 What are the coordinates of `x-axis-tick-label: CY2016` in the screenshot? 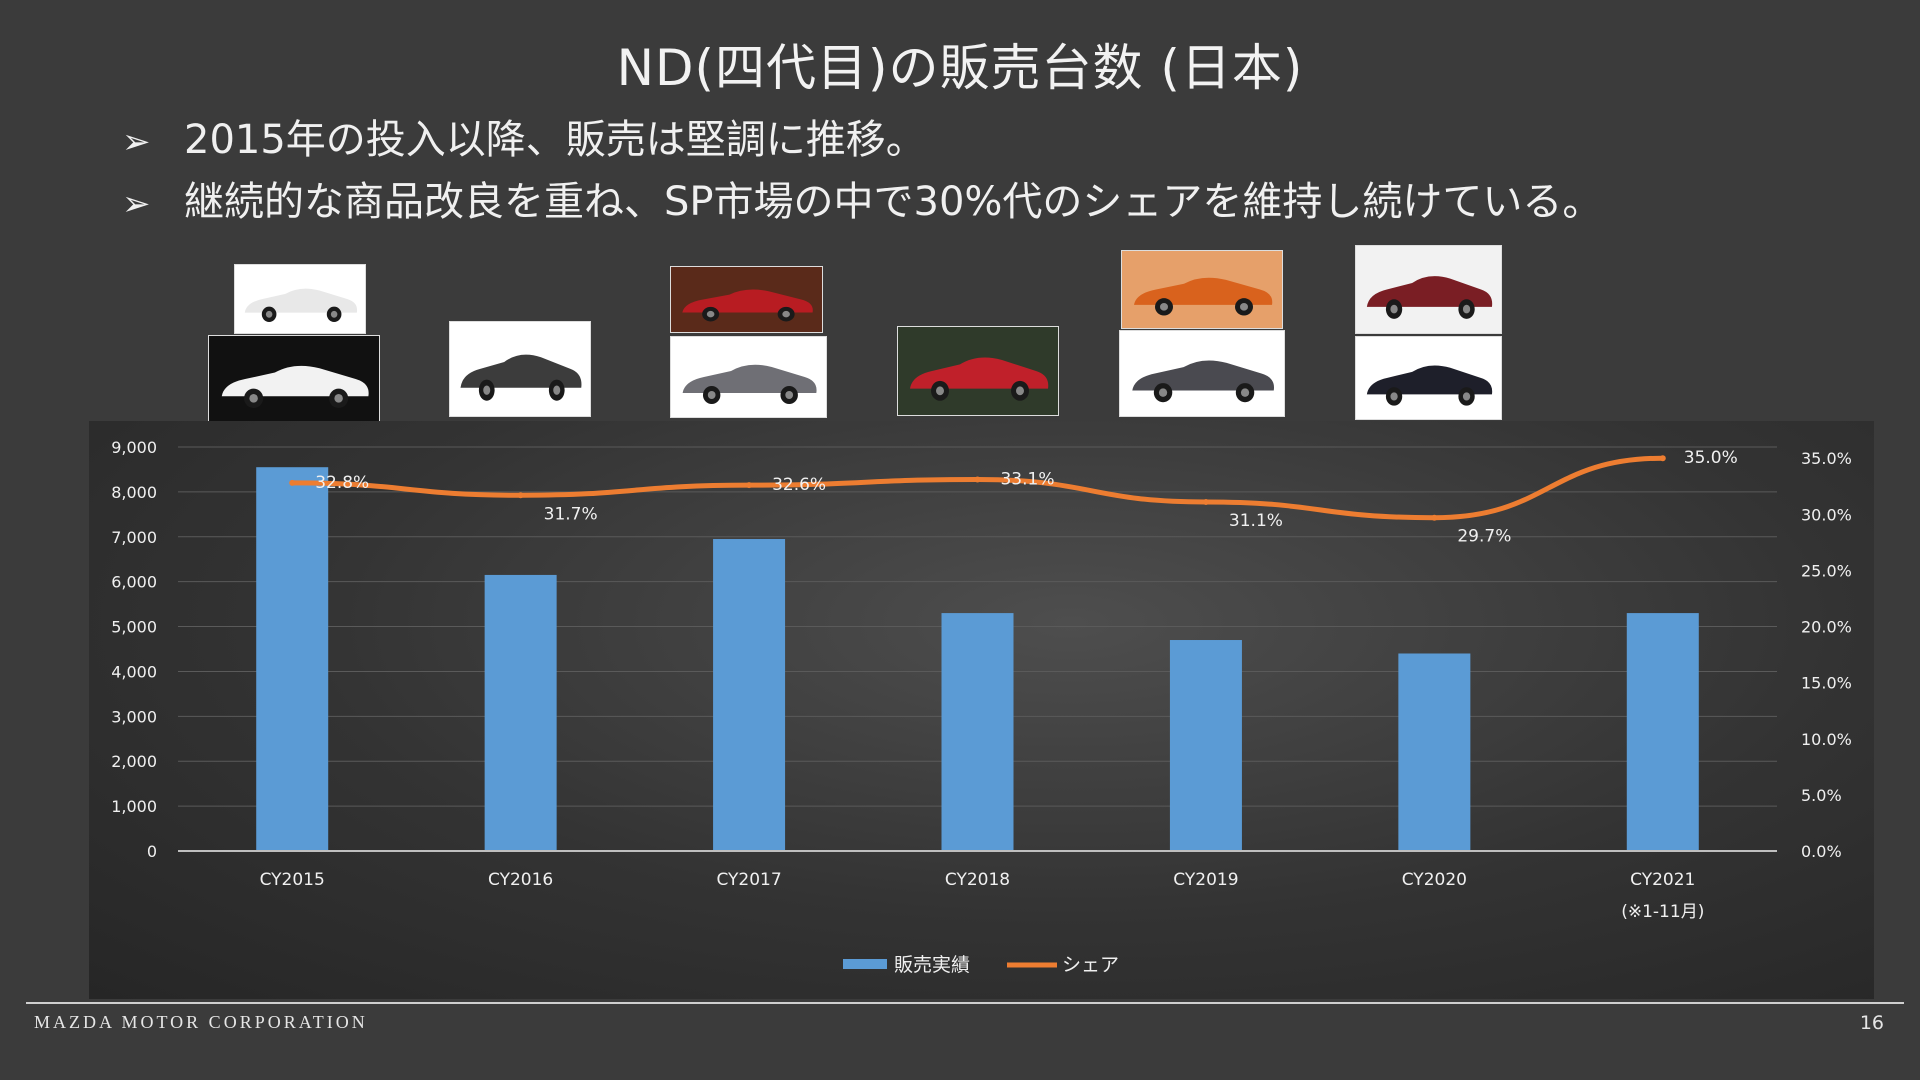 It's located at (520, 880).